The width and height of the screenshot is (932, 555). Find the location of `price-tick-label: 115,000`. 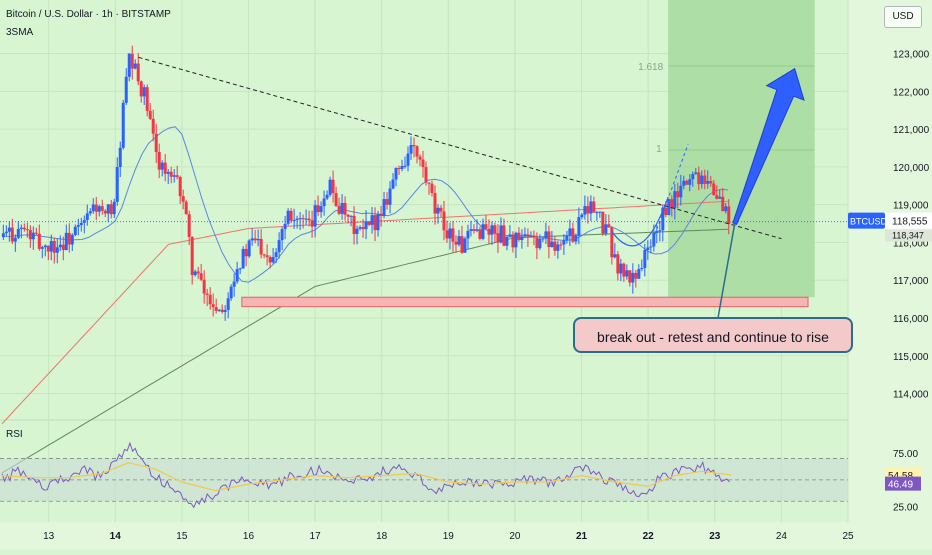

price-tick-label: 115,000 is located at coordinates (911, 357).